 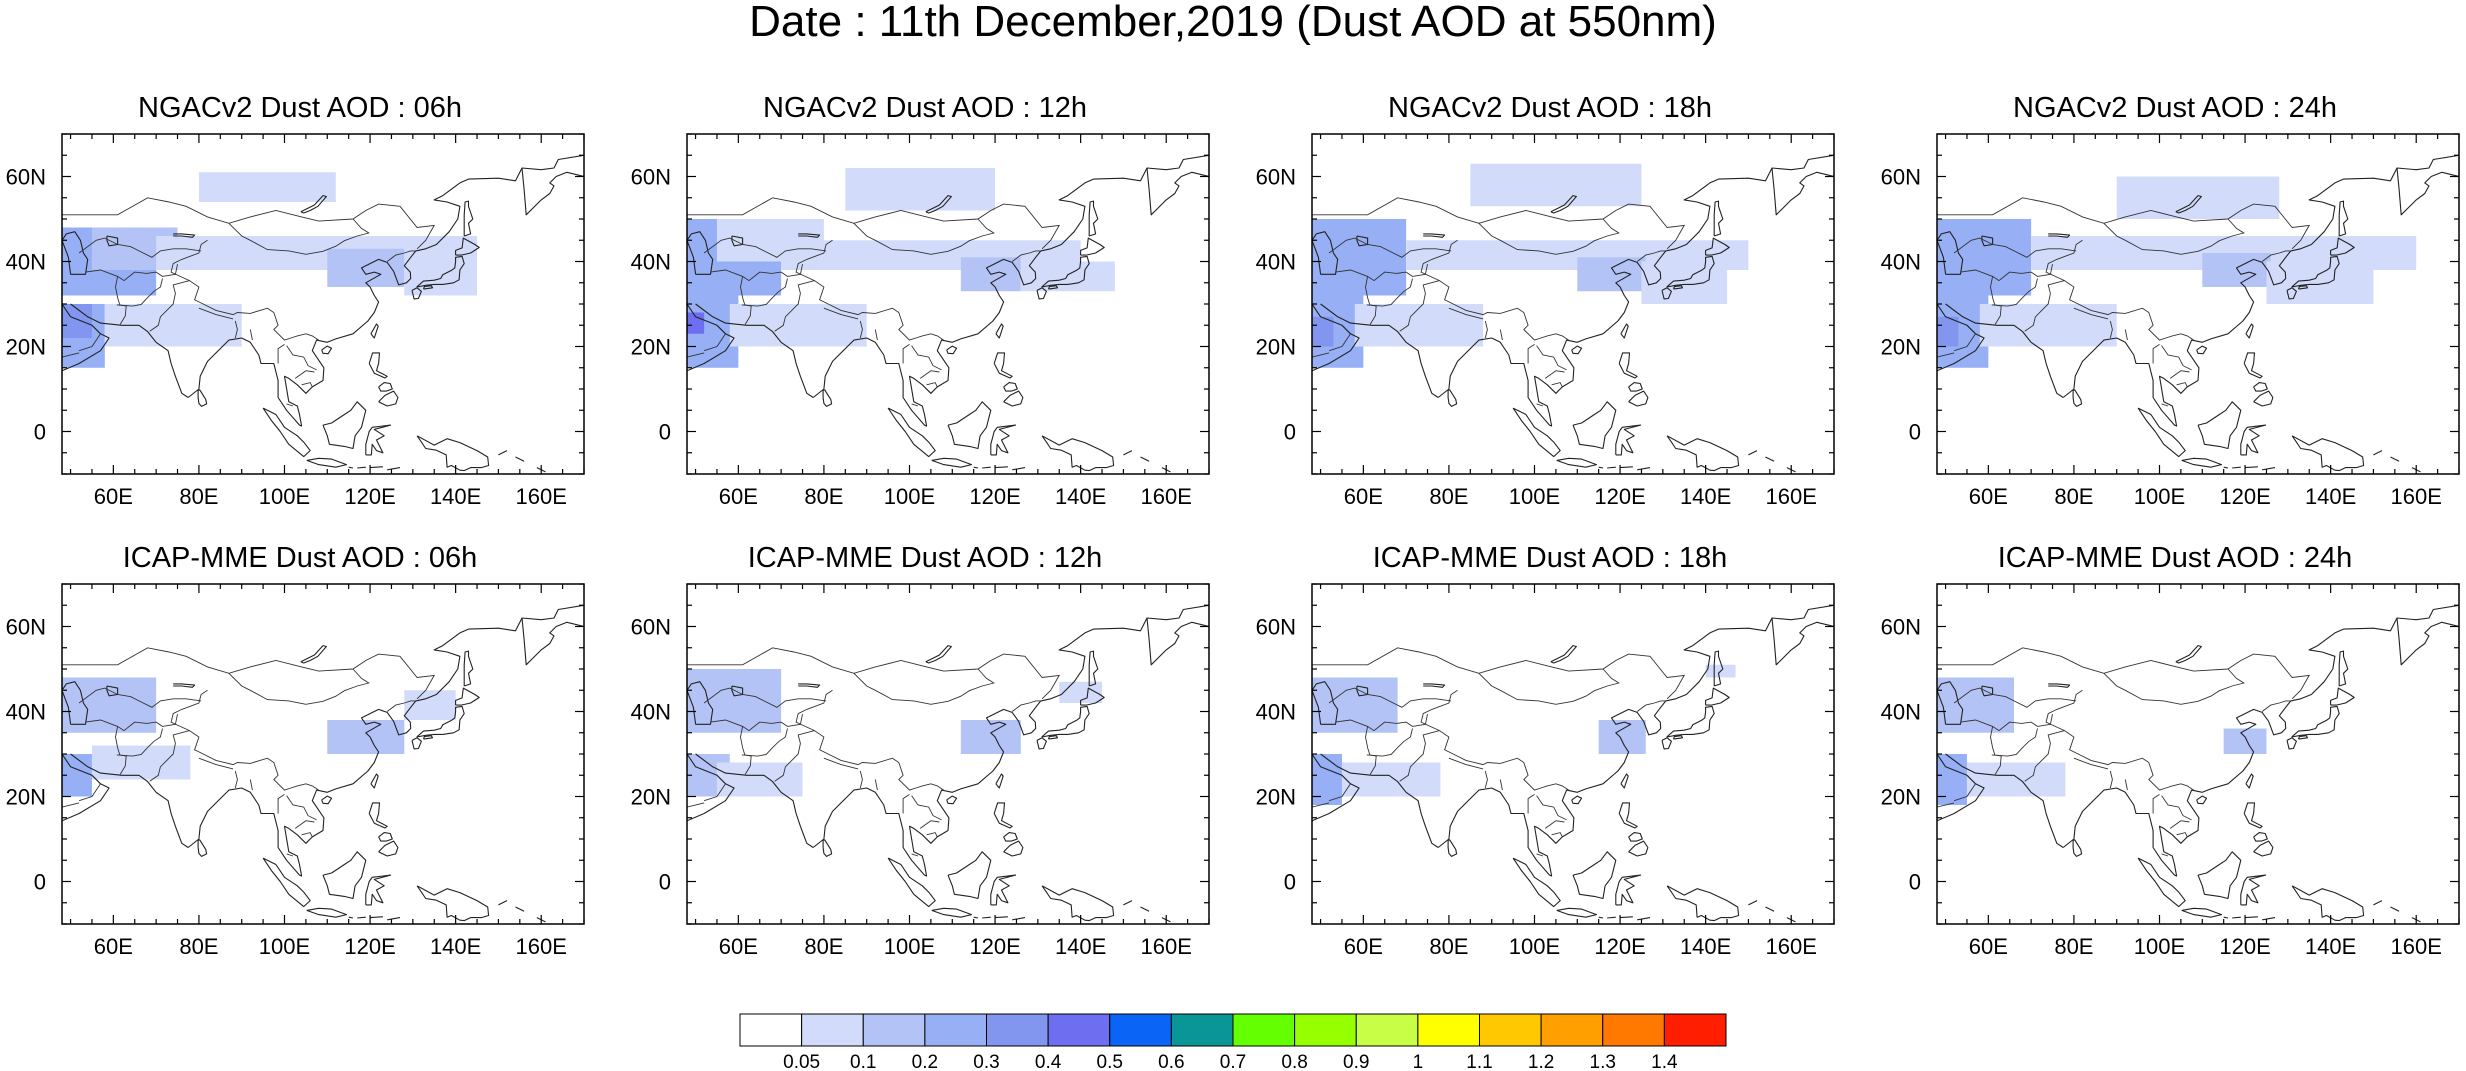 What do you see at coordinates (1603, 1061) in the screenshot?
I see `colorbar-level-label: 1.3` at bounding box center [1603, 1061].